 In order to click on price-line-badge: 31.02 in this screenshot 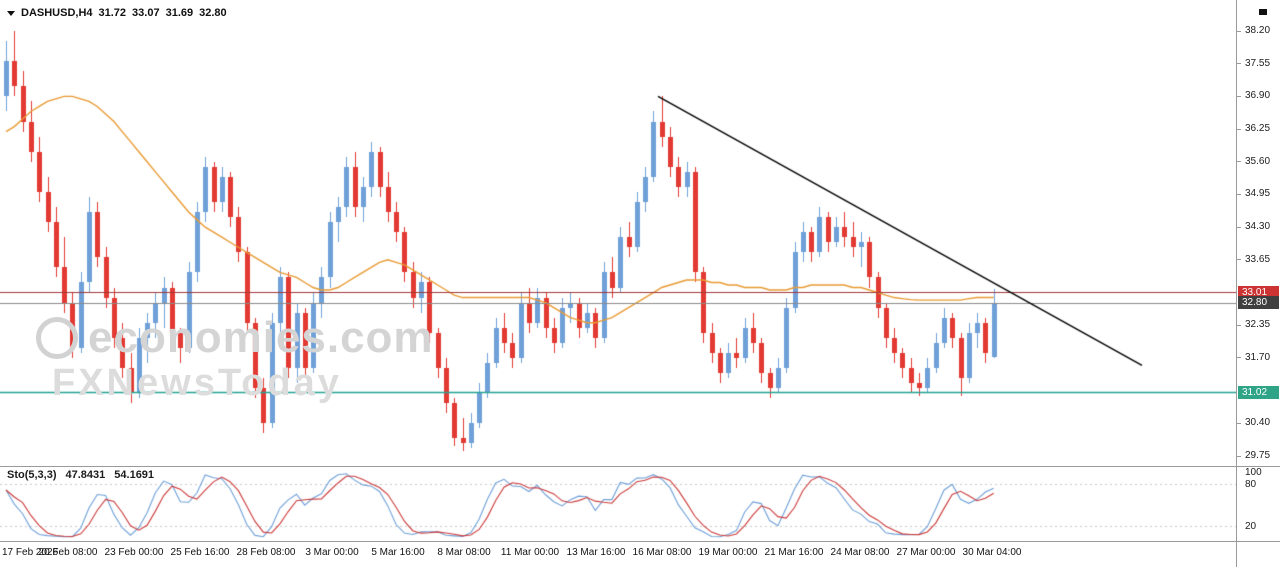, I will do `click(1258, 392)`.